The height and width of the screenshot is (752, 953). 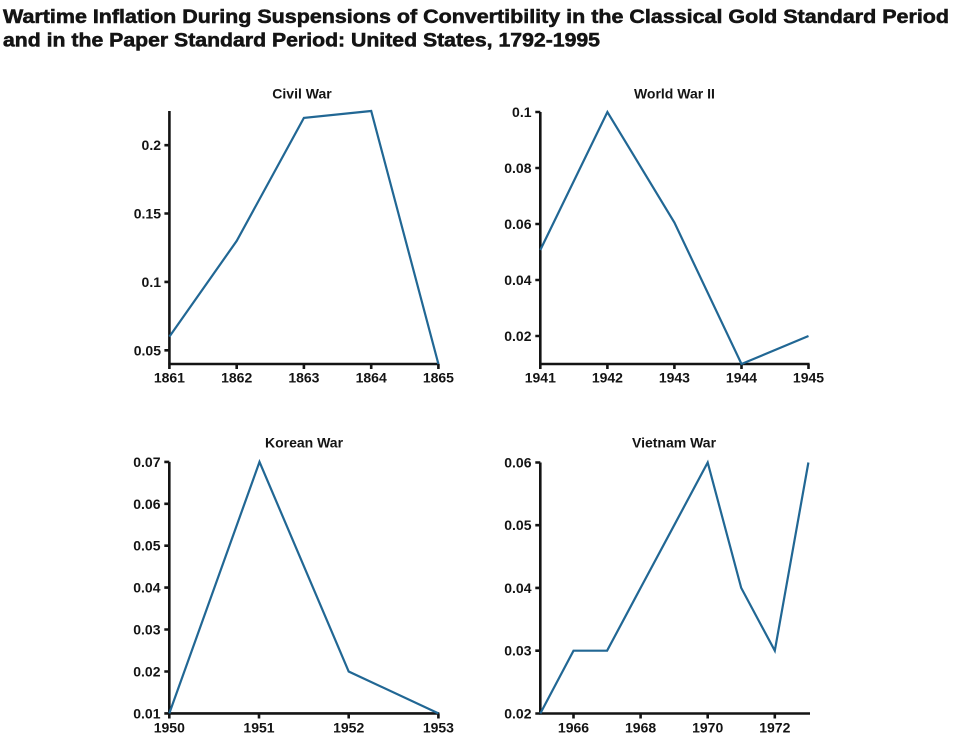 I want to click on svg-text: Vietnam War, so click(x=674, y=443).